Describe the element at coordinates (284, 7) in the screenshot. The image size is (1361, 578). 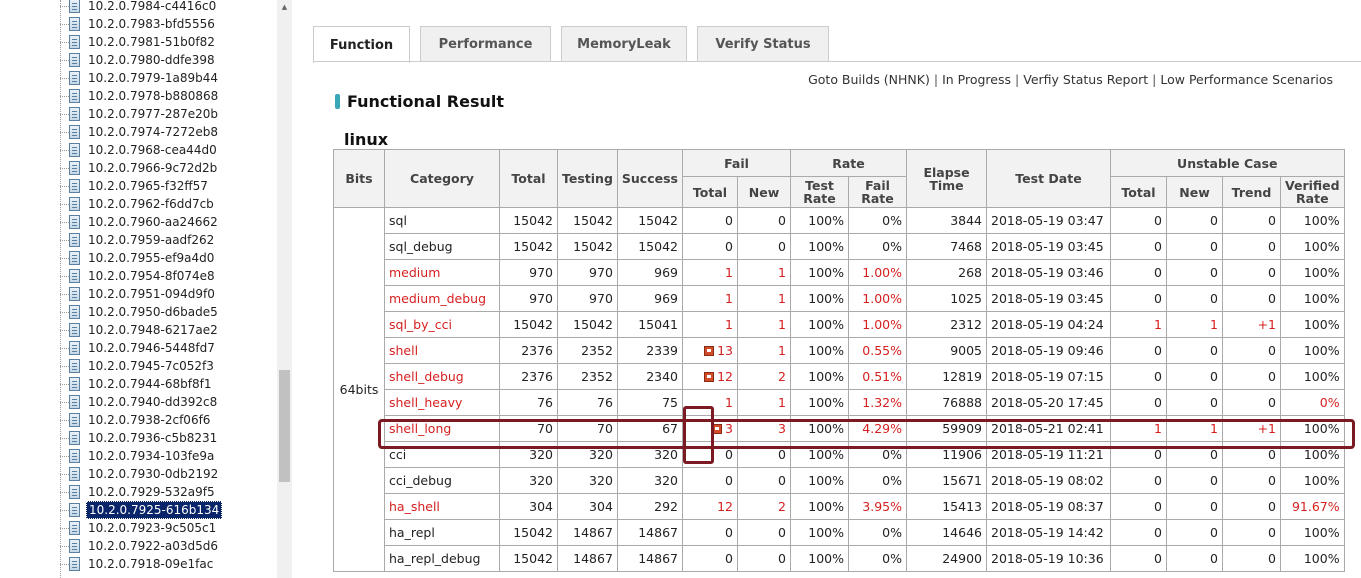
I see `scroll-up-arrow-icon: ▲` at that location.